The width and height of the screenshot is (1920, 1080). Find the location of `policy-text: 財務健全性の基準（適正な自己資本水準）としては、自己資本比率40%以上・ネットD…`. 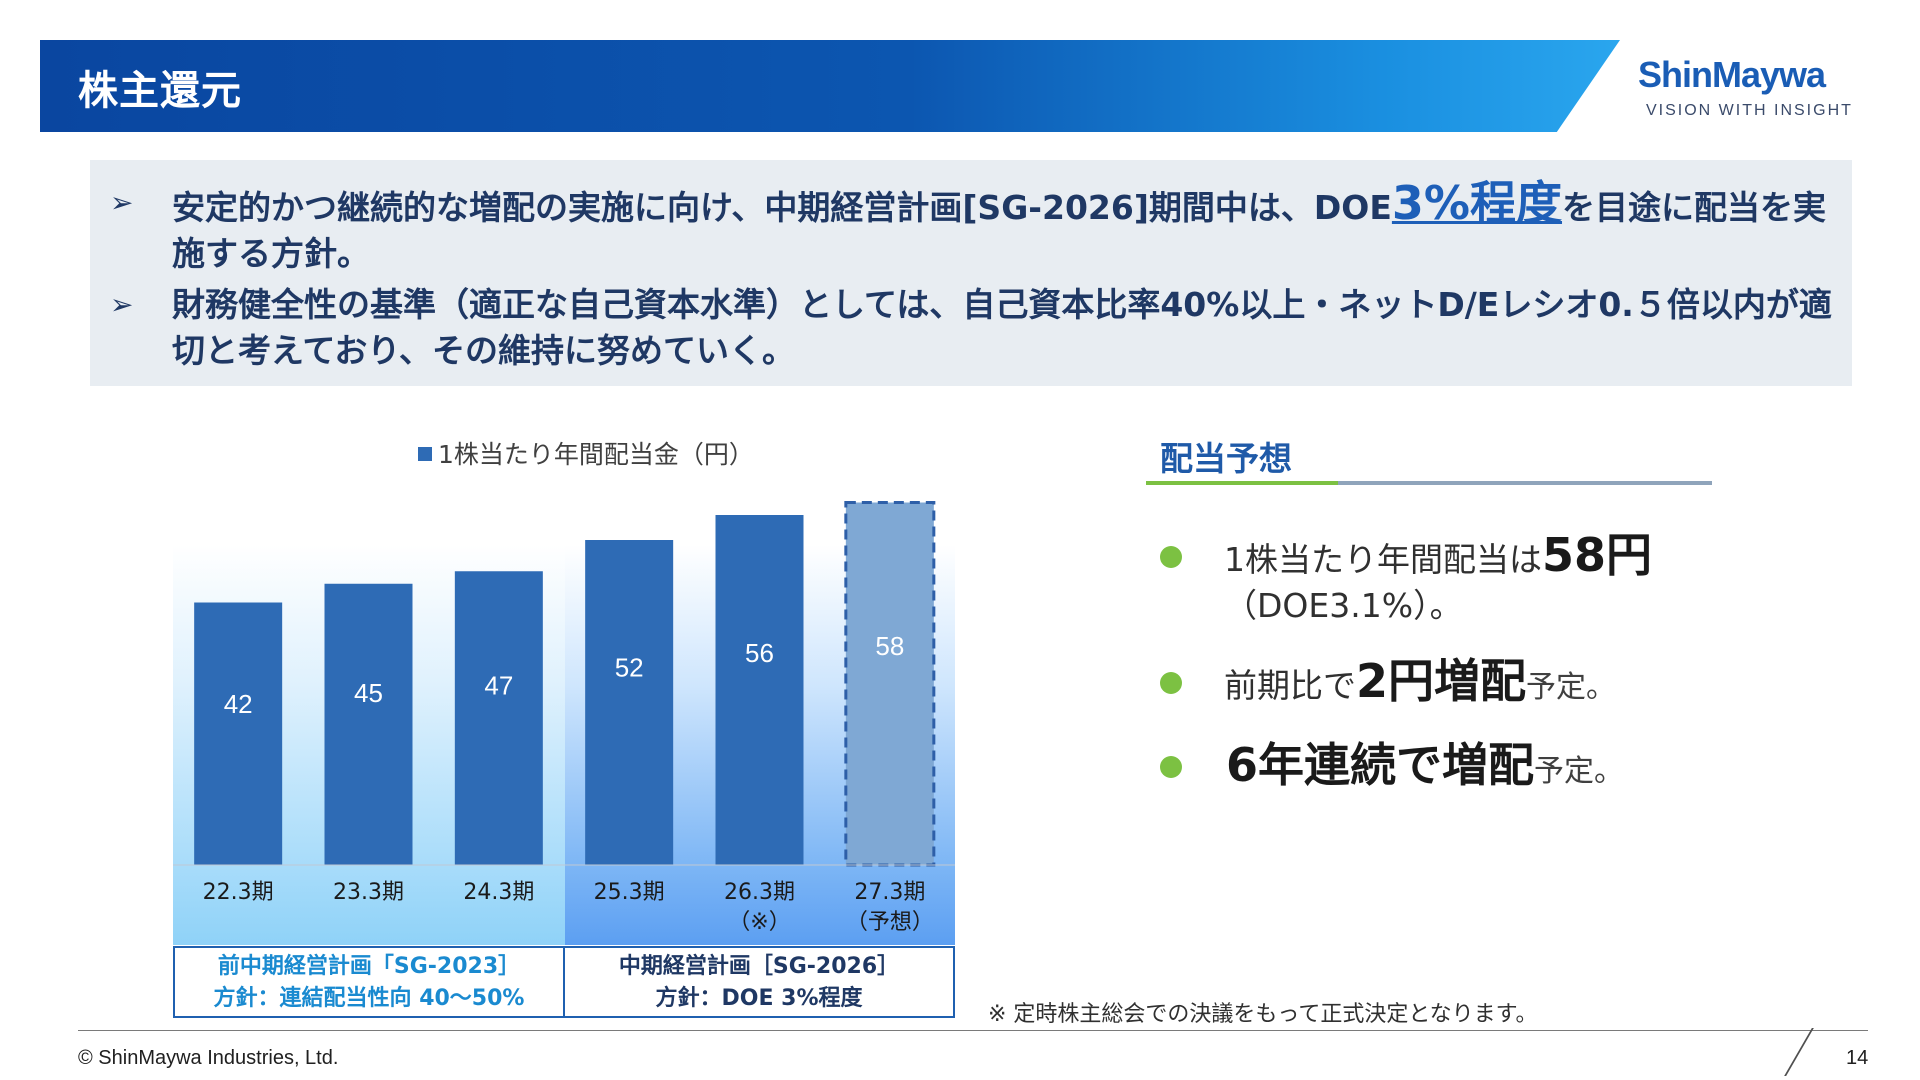

policy-text: 財務健全性の基準（適正な自己資本水準）としては、自己資本比率40%以上・ネットD… is located at coordinates (1002, 327).